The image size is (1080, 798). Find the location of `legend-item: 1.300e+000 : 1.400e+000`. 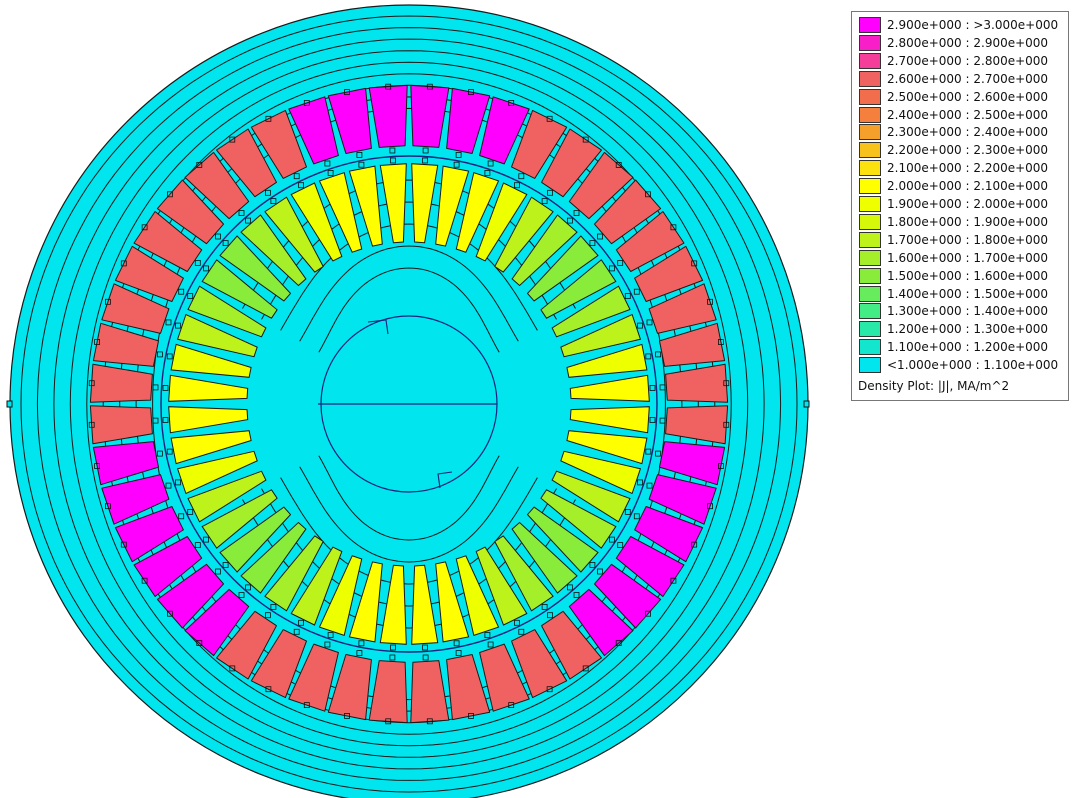

legend-item: 1.300e+000 : 1.400e+000 is located at coordinates (962, 311).